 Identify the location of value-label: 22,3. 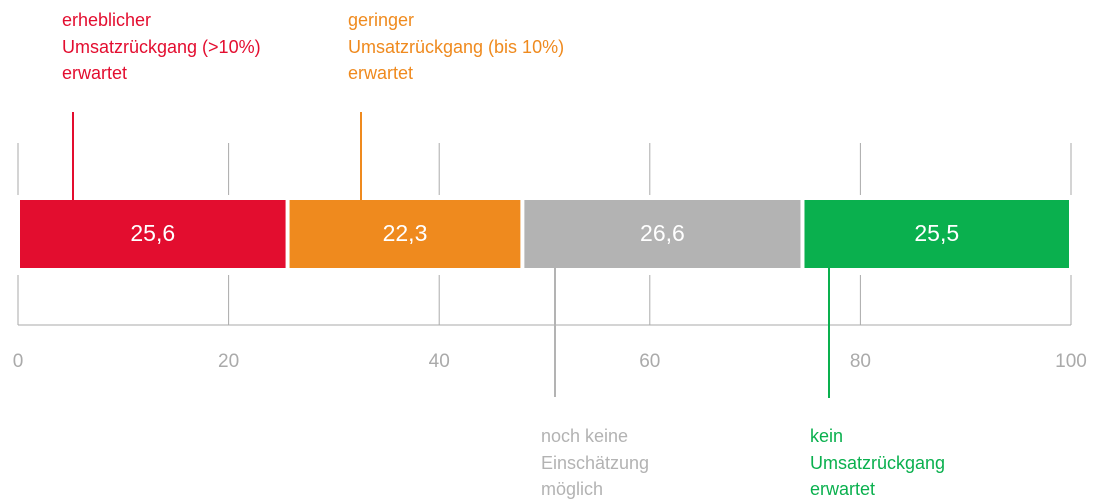
(405, 233).